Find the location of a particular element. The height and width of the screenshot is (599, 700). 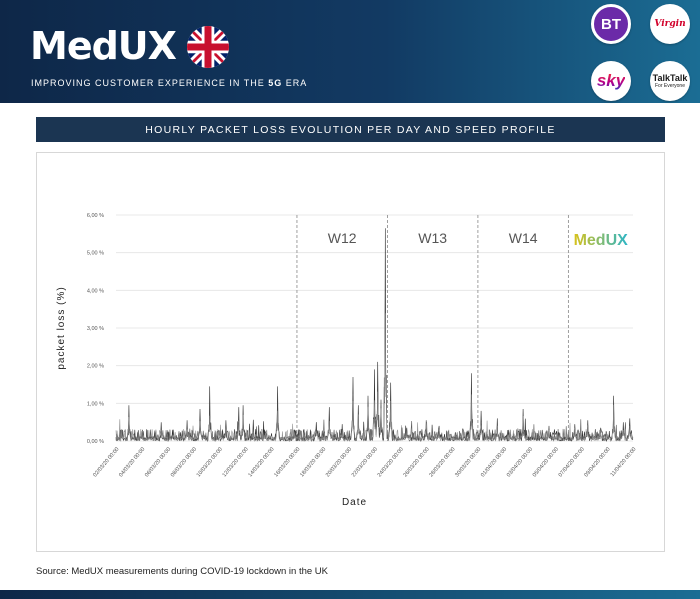

x-tick-label: 14/03/20 00:00 is located at coordinates (261, 462).